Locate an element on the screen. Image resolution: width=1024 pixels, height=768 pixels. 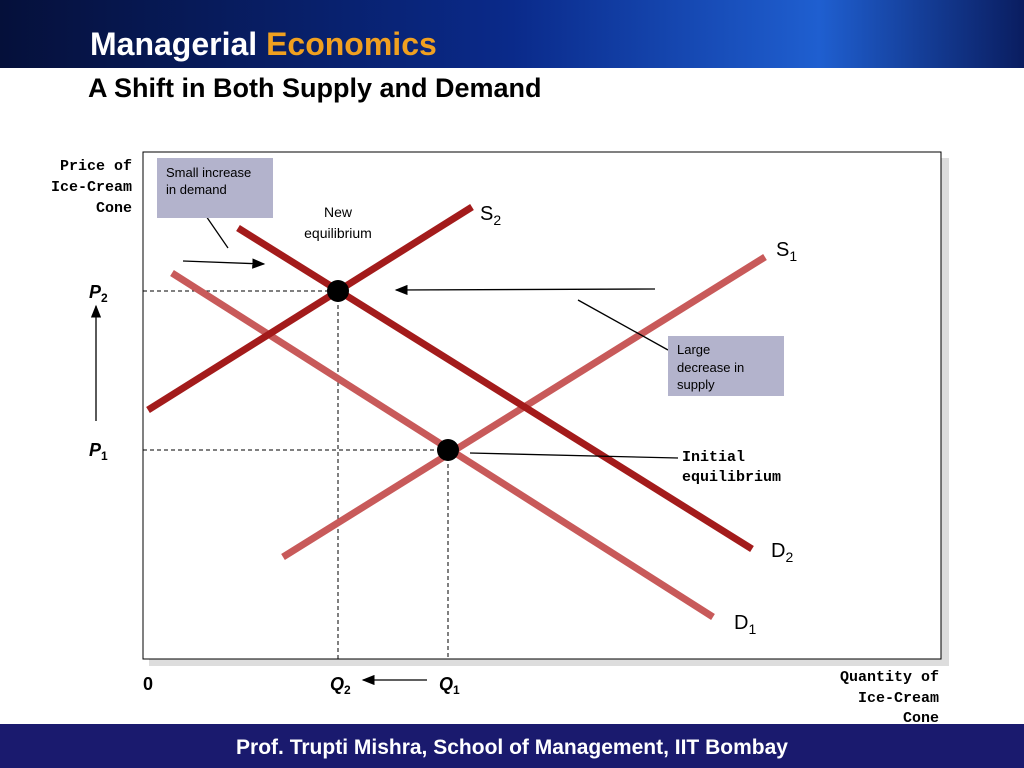
annotation-text: in demand is located at coordinates (196, 189).